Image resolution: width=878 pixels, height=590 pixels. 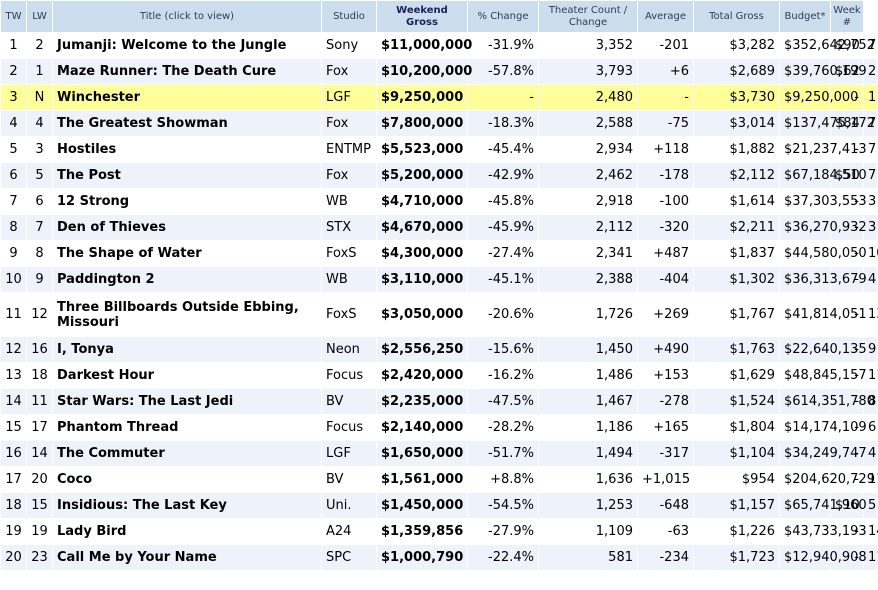 I want to click on movie-title-link: Den of Thieves, so click(x=187, y=227).